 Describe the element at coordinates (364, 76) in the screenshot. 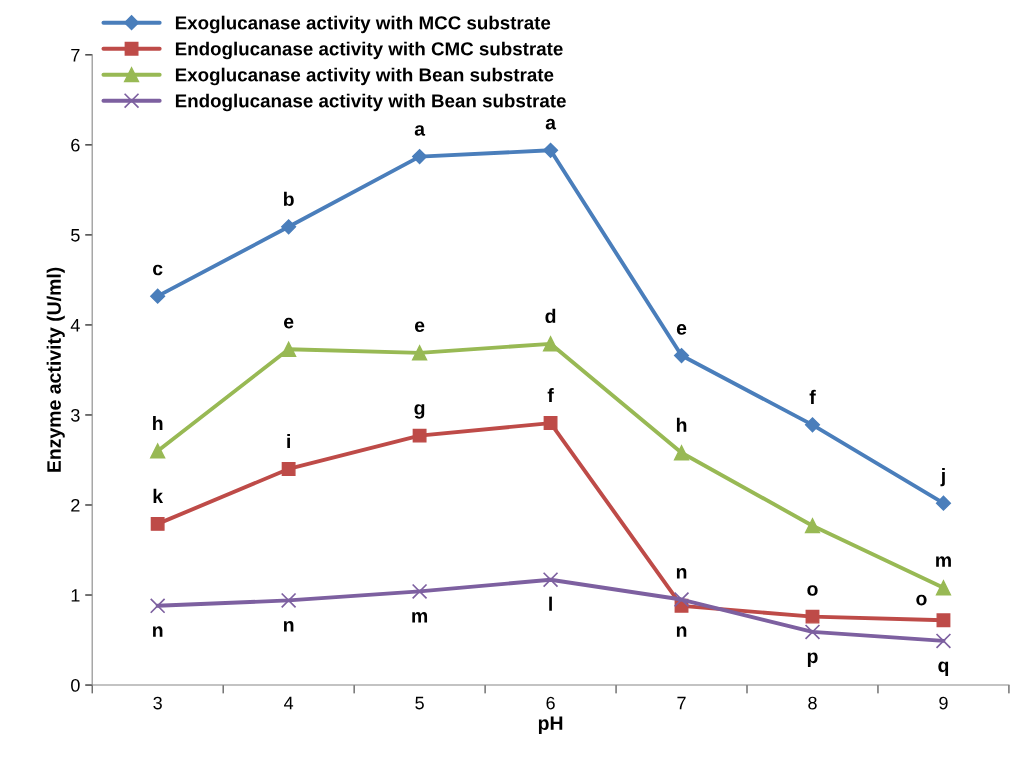

I see `legend-label: Exoglucanase activity with Bean substrate` at that location.